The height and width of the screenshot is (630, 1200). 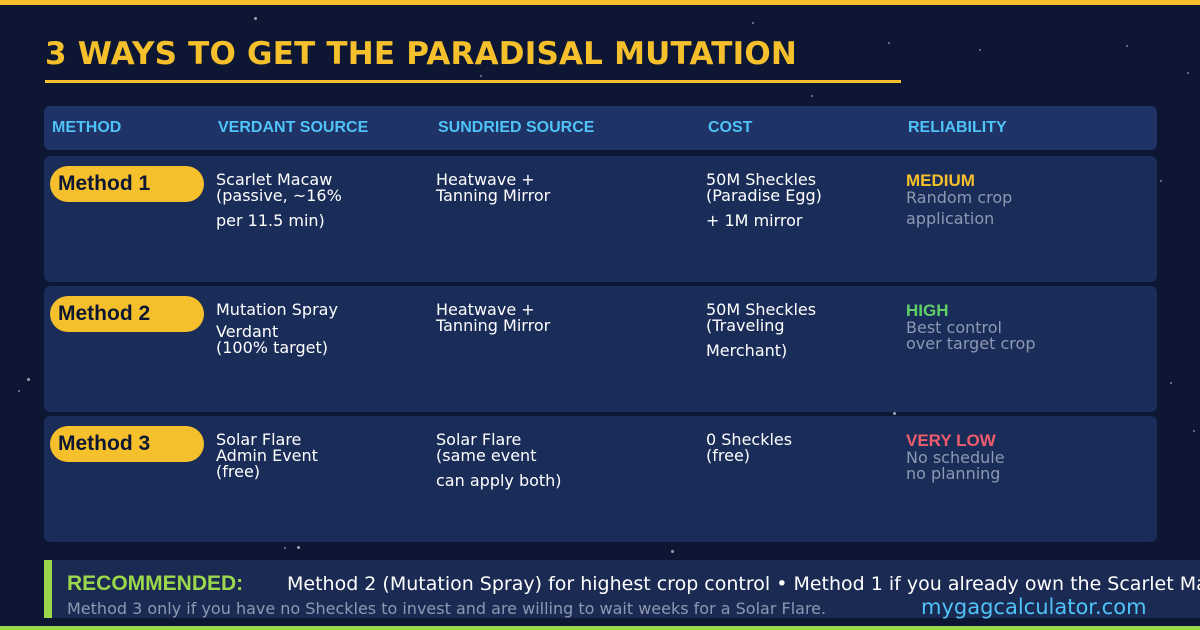 What do you see at coordinates (87, 127) in the screenshot?
I see `column-header-method: METHOD` at bounding box center [87, 127].